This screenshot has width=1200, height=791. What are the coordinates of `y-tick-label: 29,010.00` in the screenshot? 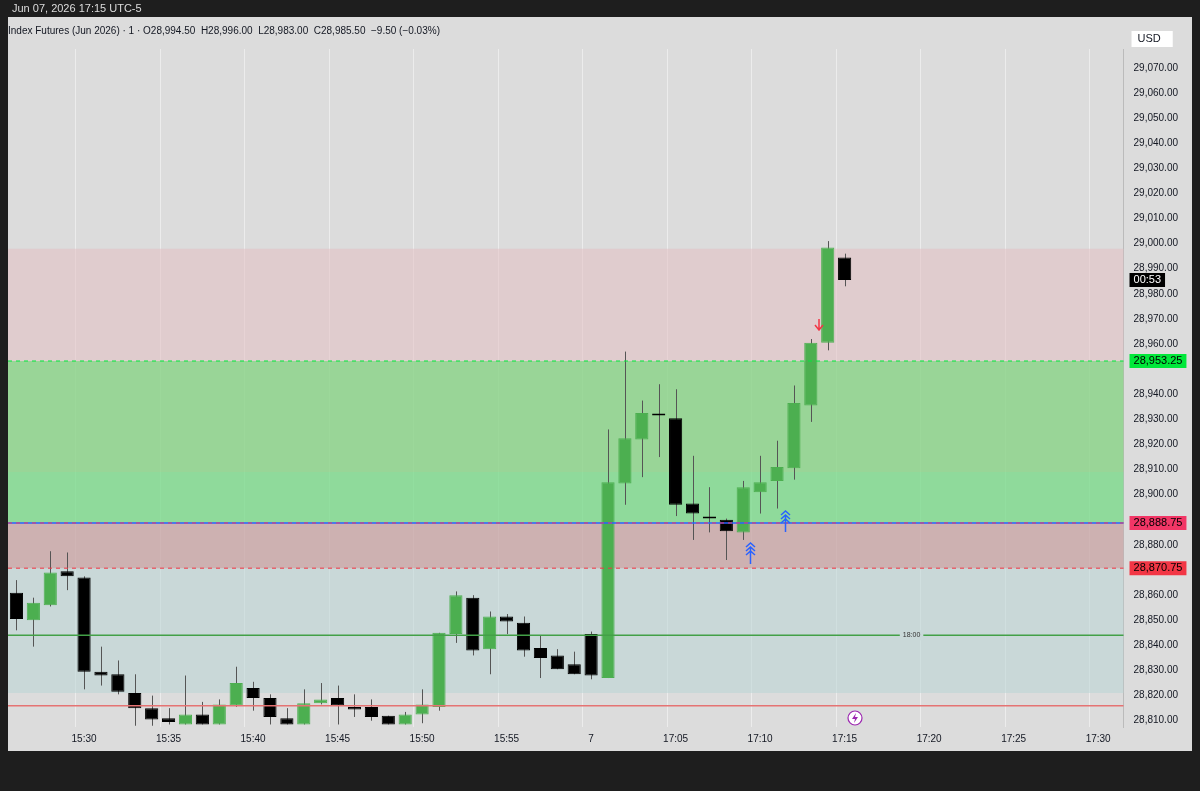 It's located at (1156, 218).